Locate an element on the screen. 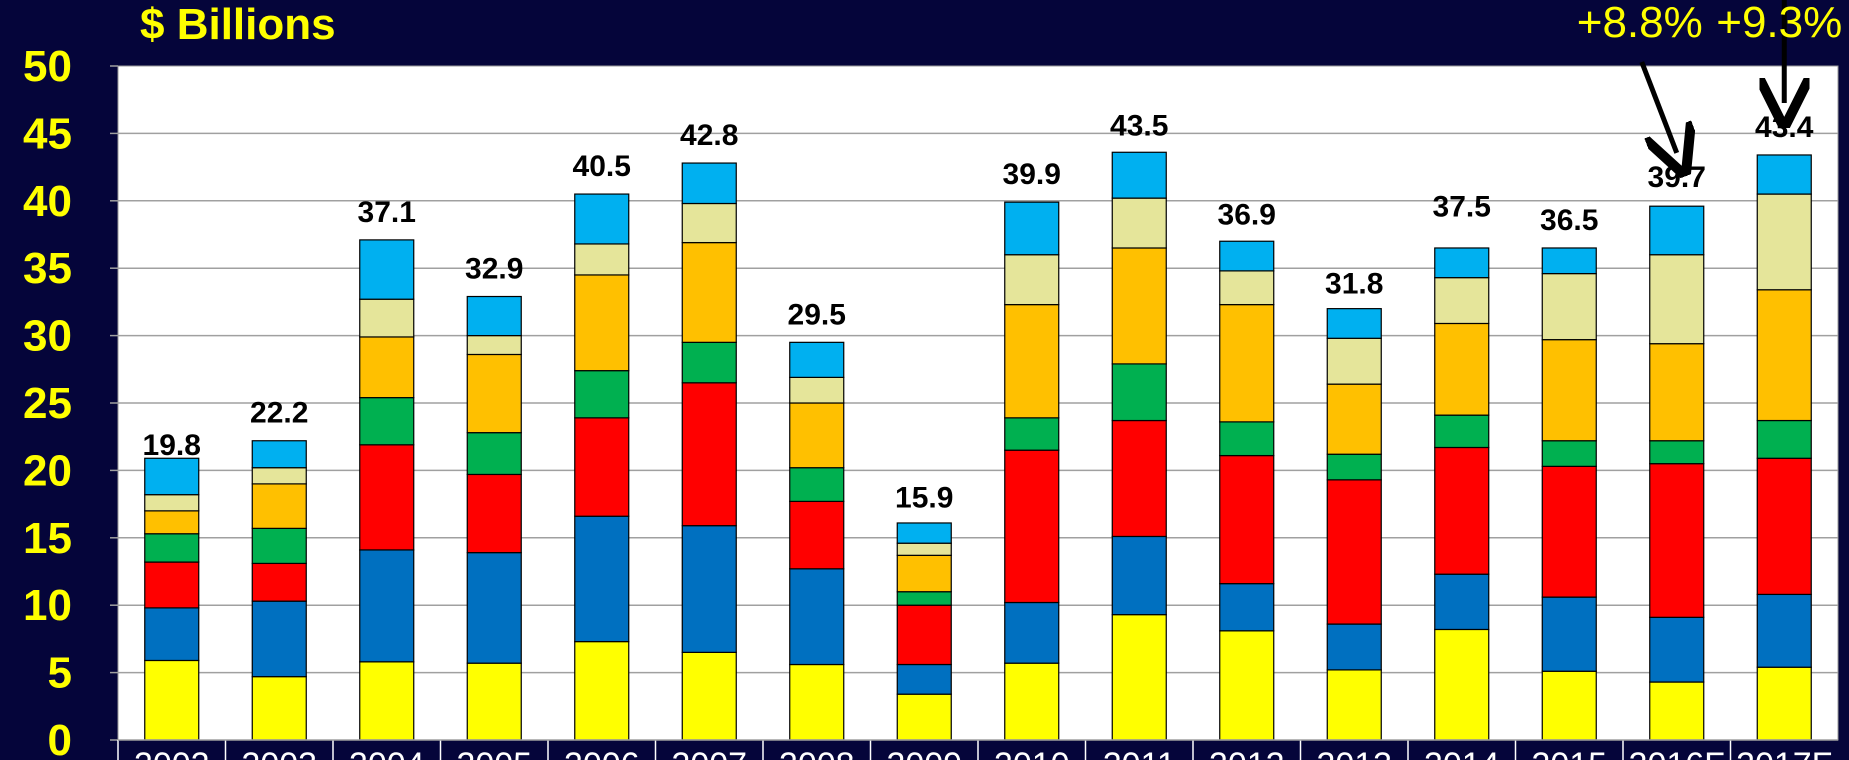 This screenshot has height=760, width=1849. total-label-2012: 36.9 is located at coordinates (1247, 215).